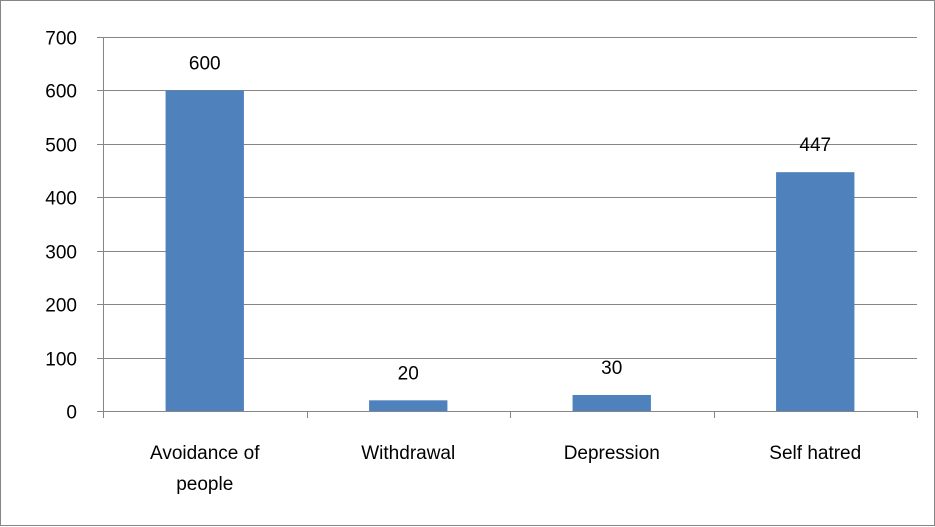 The height and width of the screenshot is (527, 935). I want to click on category-label-0-line-0: Avoidance of, so click(205, 453).